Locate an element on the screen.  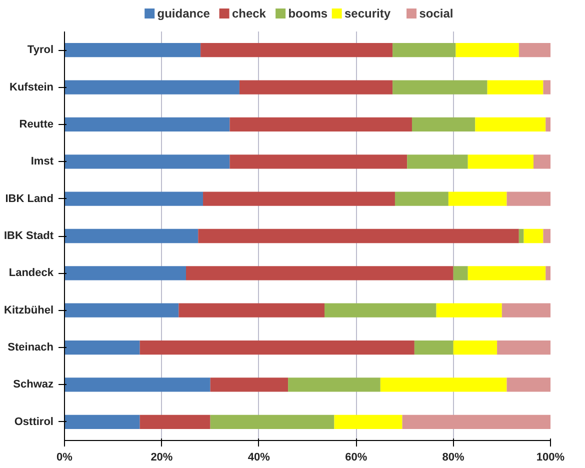
y-tick-label: Osttirol is located at coordinates (34, 422).